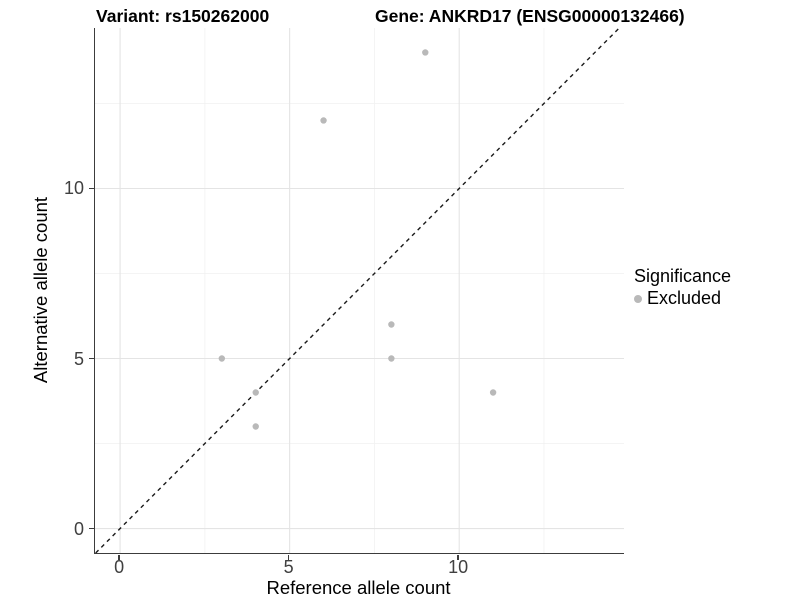 Image resolution: width=800 pixels, height=600 pixels. What do you see at coordinates (40, 290) in the screenshot?
I see `y-axis-title: Alternative allele count` at bounding box center [40, 290].